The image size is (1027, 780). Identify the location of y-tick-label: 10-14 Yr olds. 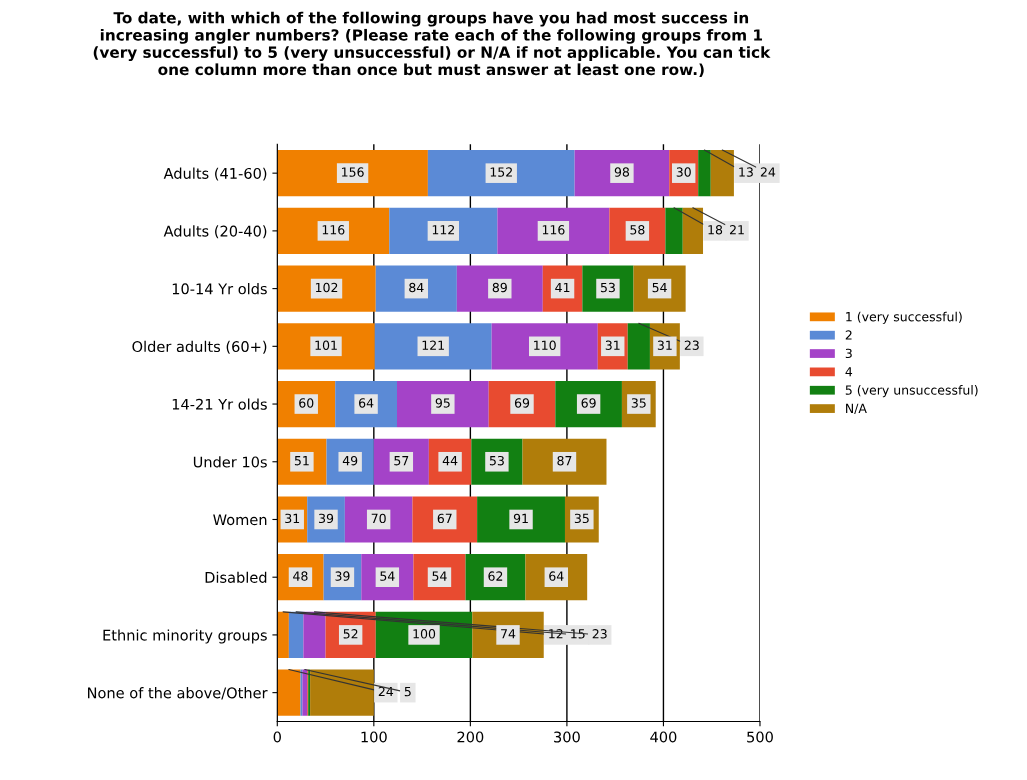
(219, 289).